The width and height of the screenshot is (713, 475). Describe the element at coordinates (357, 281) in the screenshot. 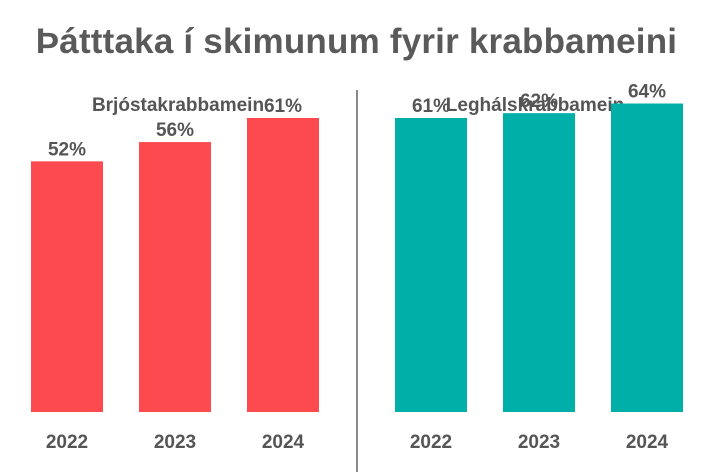

I see `panel-divider` at that location.